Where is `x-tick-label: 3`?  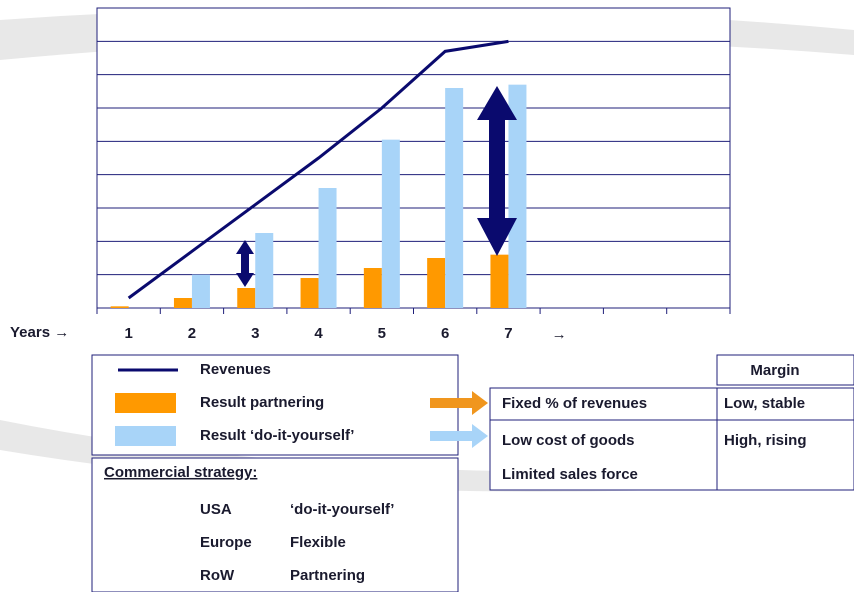
x-tick-label: 3 is located at coordinates (255, 333).